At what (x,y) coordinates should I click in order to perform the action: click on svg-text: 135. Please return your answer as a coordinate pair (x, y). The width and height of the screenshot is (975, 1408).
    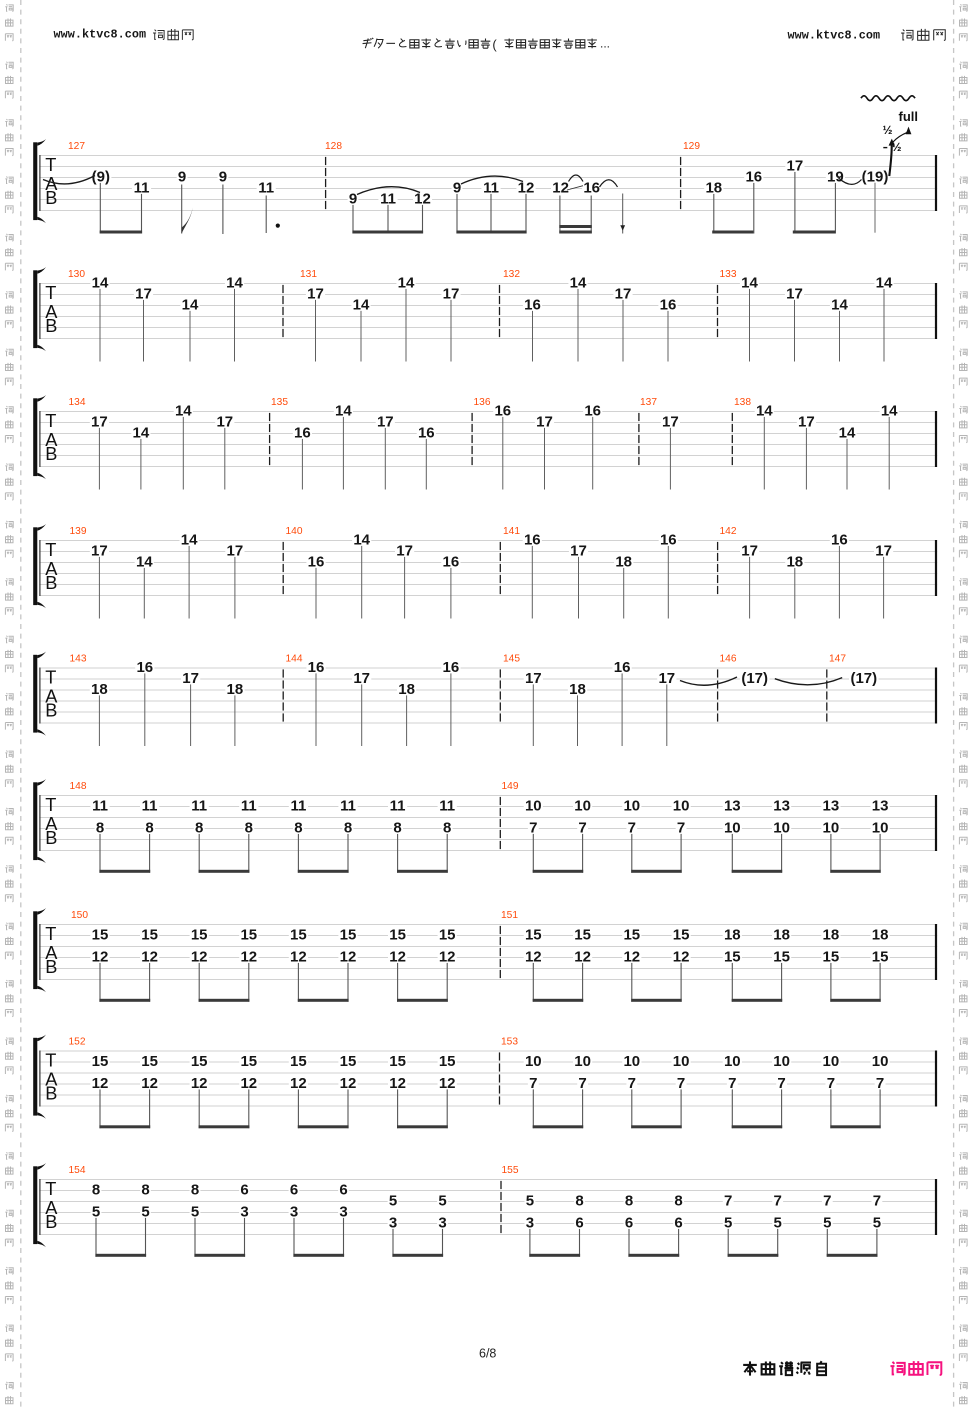
    Looking at the image, I should click on (279, 402).